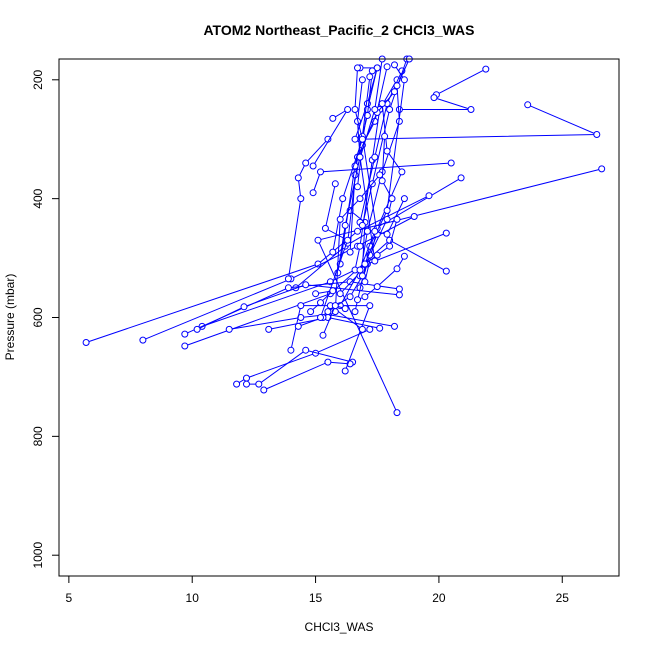 The image size is (650, 650). What do you see at coordinates (38, 79) in the screenshot?
I see `y-tick-label: 200` at bounding box center [38, 79].